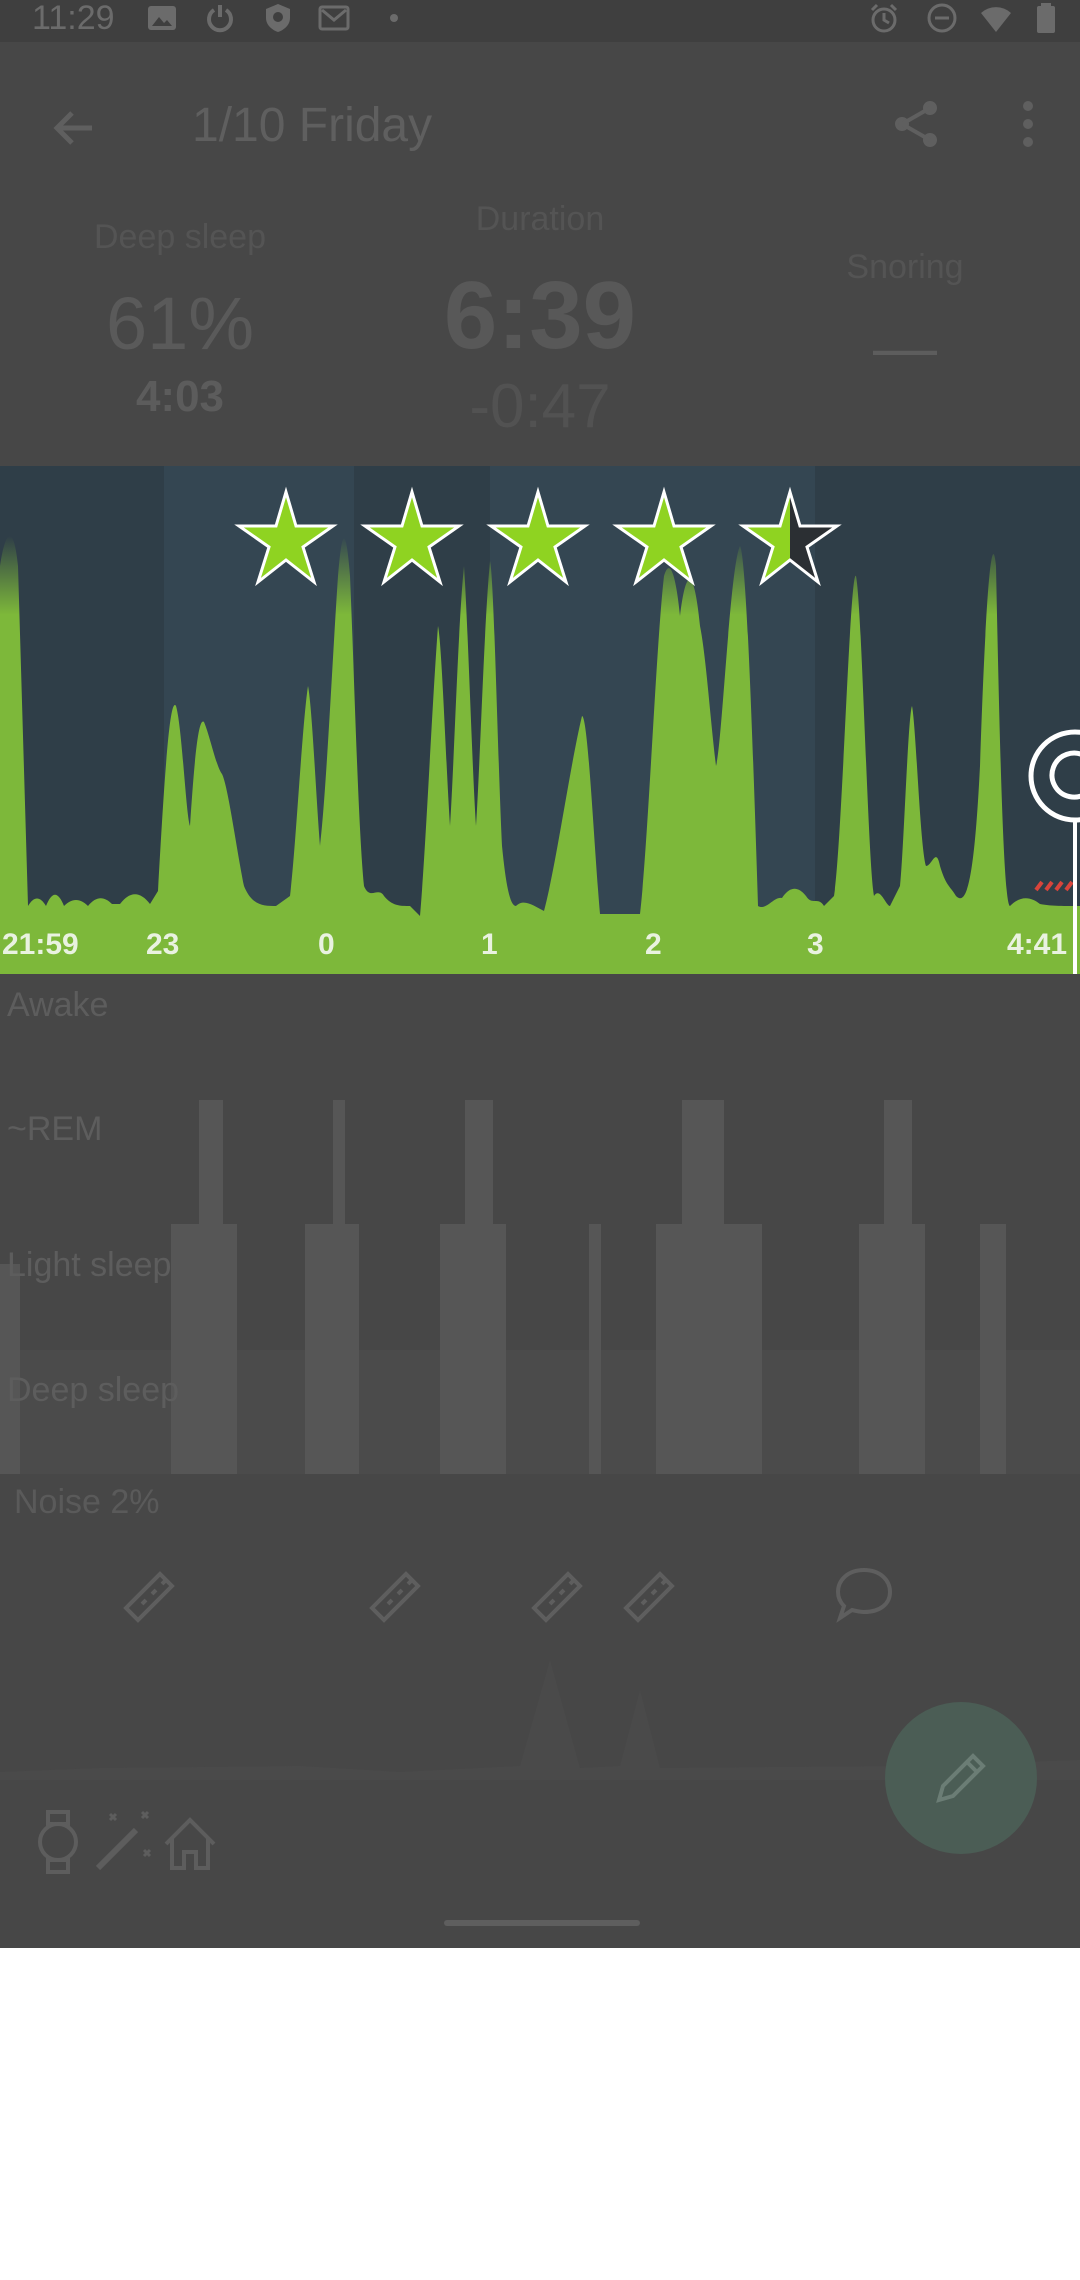 The width and height of the screenshot is (1080, 2280). I want to click on phase-label-rem: ~REM, so click(55, 1129).